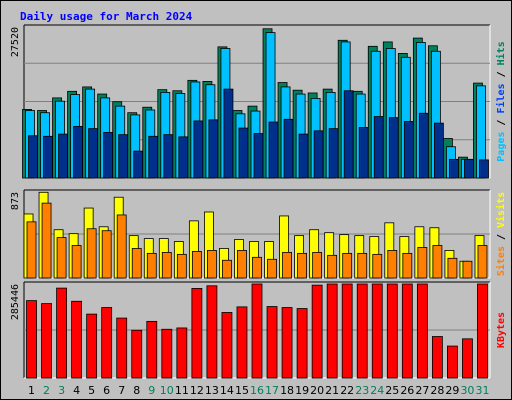 The image size is (512, 400). I want to click on day-23-bars, so click(362, 331).